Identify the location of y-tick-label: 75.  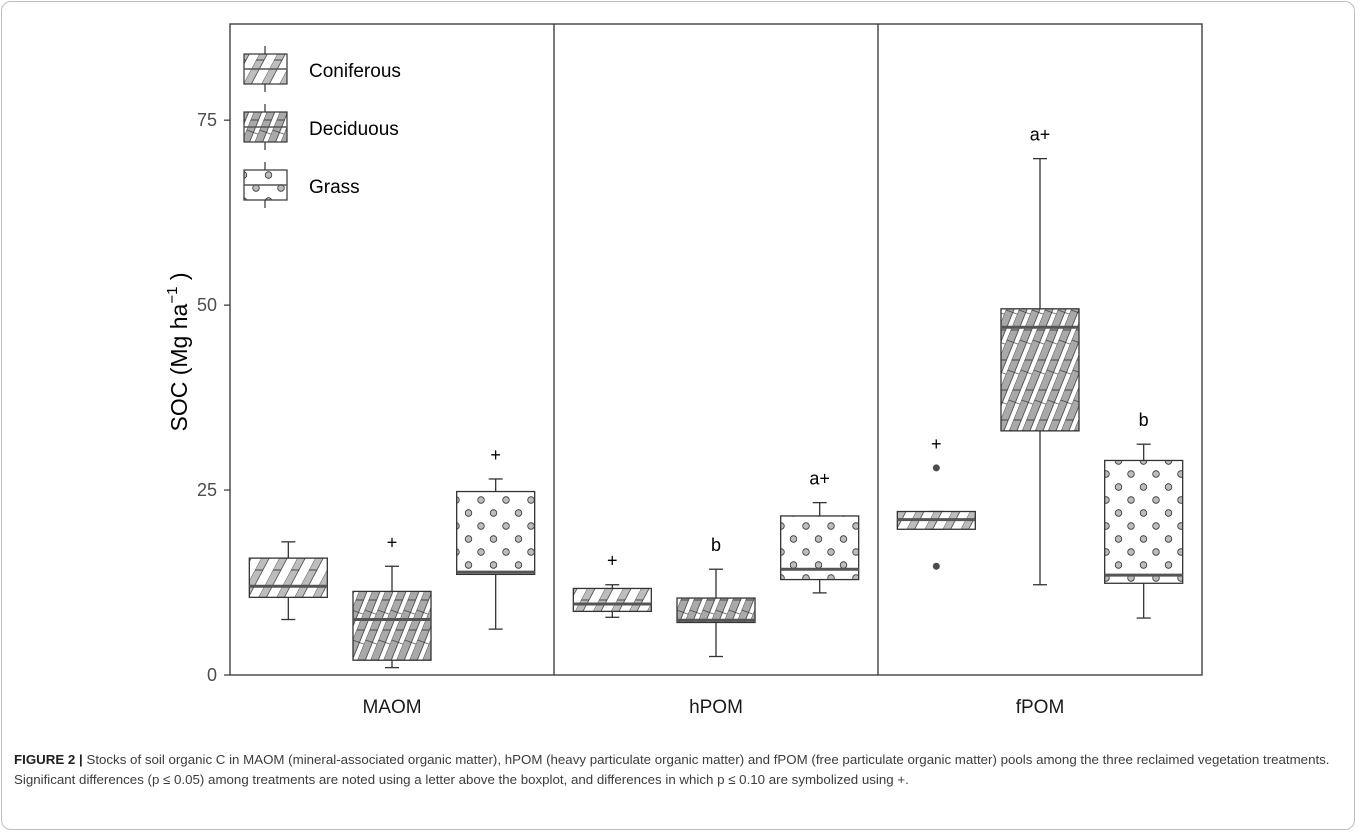
(207, 120).